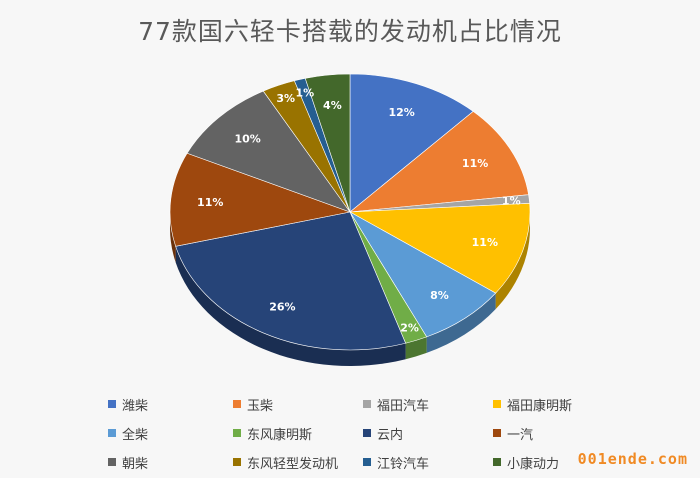 Image resolution: width=700 pixels, height=478 pixels. Describe the element at coordinates (632, 459) in the screenshot. I see `watermark: 001ende.com` at that location.